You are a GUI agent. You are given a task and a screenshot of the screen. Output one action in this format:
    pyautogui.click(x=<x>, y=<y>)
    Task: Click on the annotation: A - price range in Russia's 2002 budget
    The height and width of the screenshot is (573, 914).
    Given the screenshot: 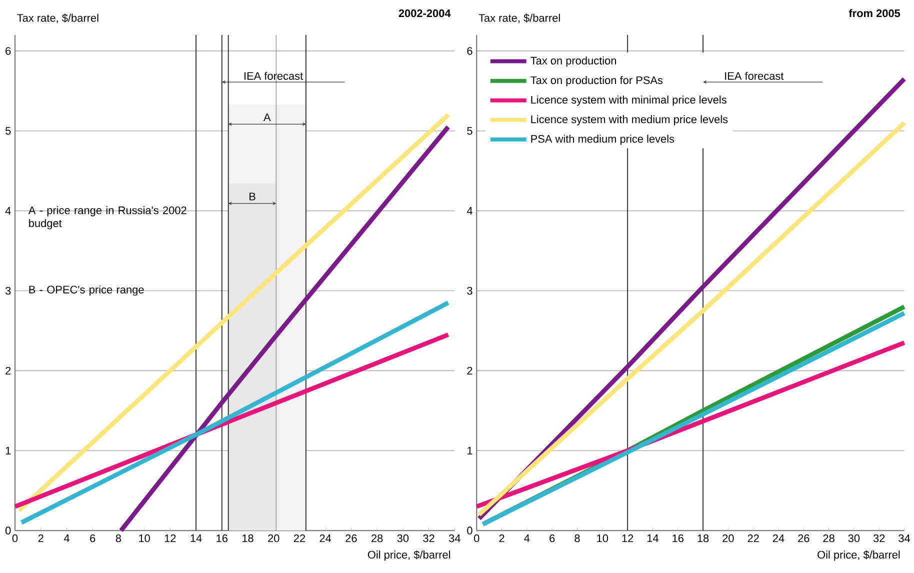 What is the action you would take?
    pyautogui.click(x=107, y=218)
    